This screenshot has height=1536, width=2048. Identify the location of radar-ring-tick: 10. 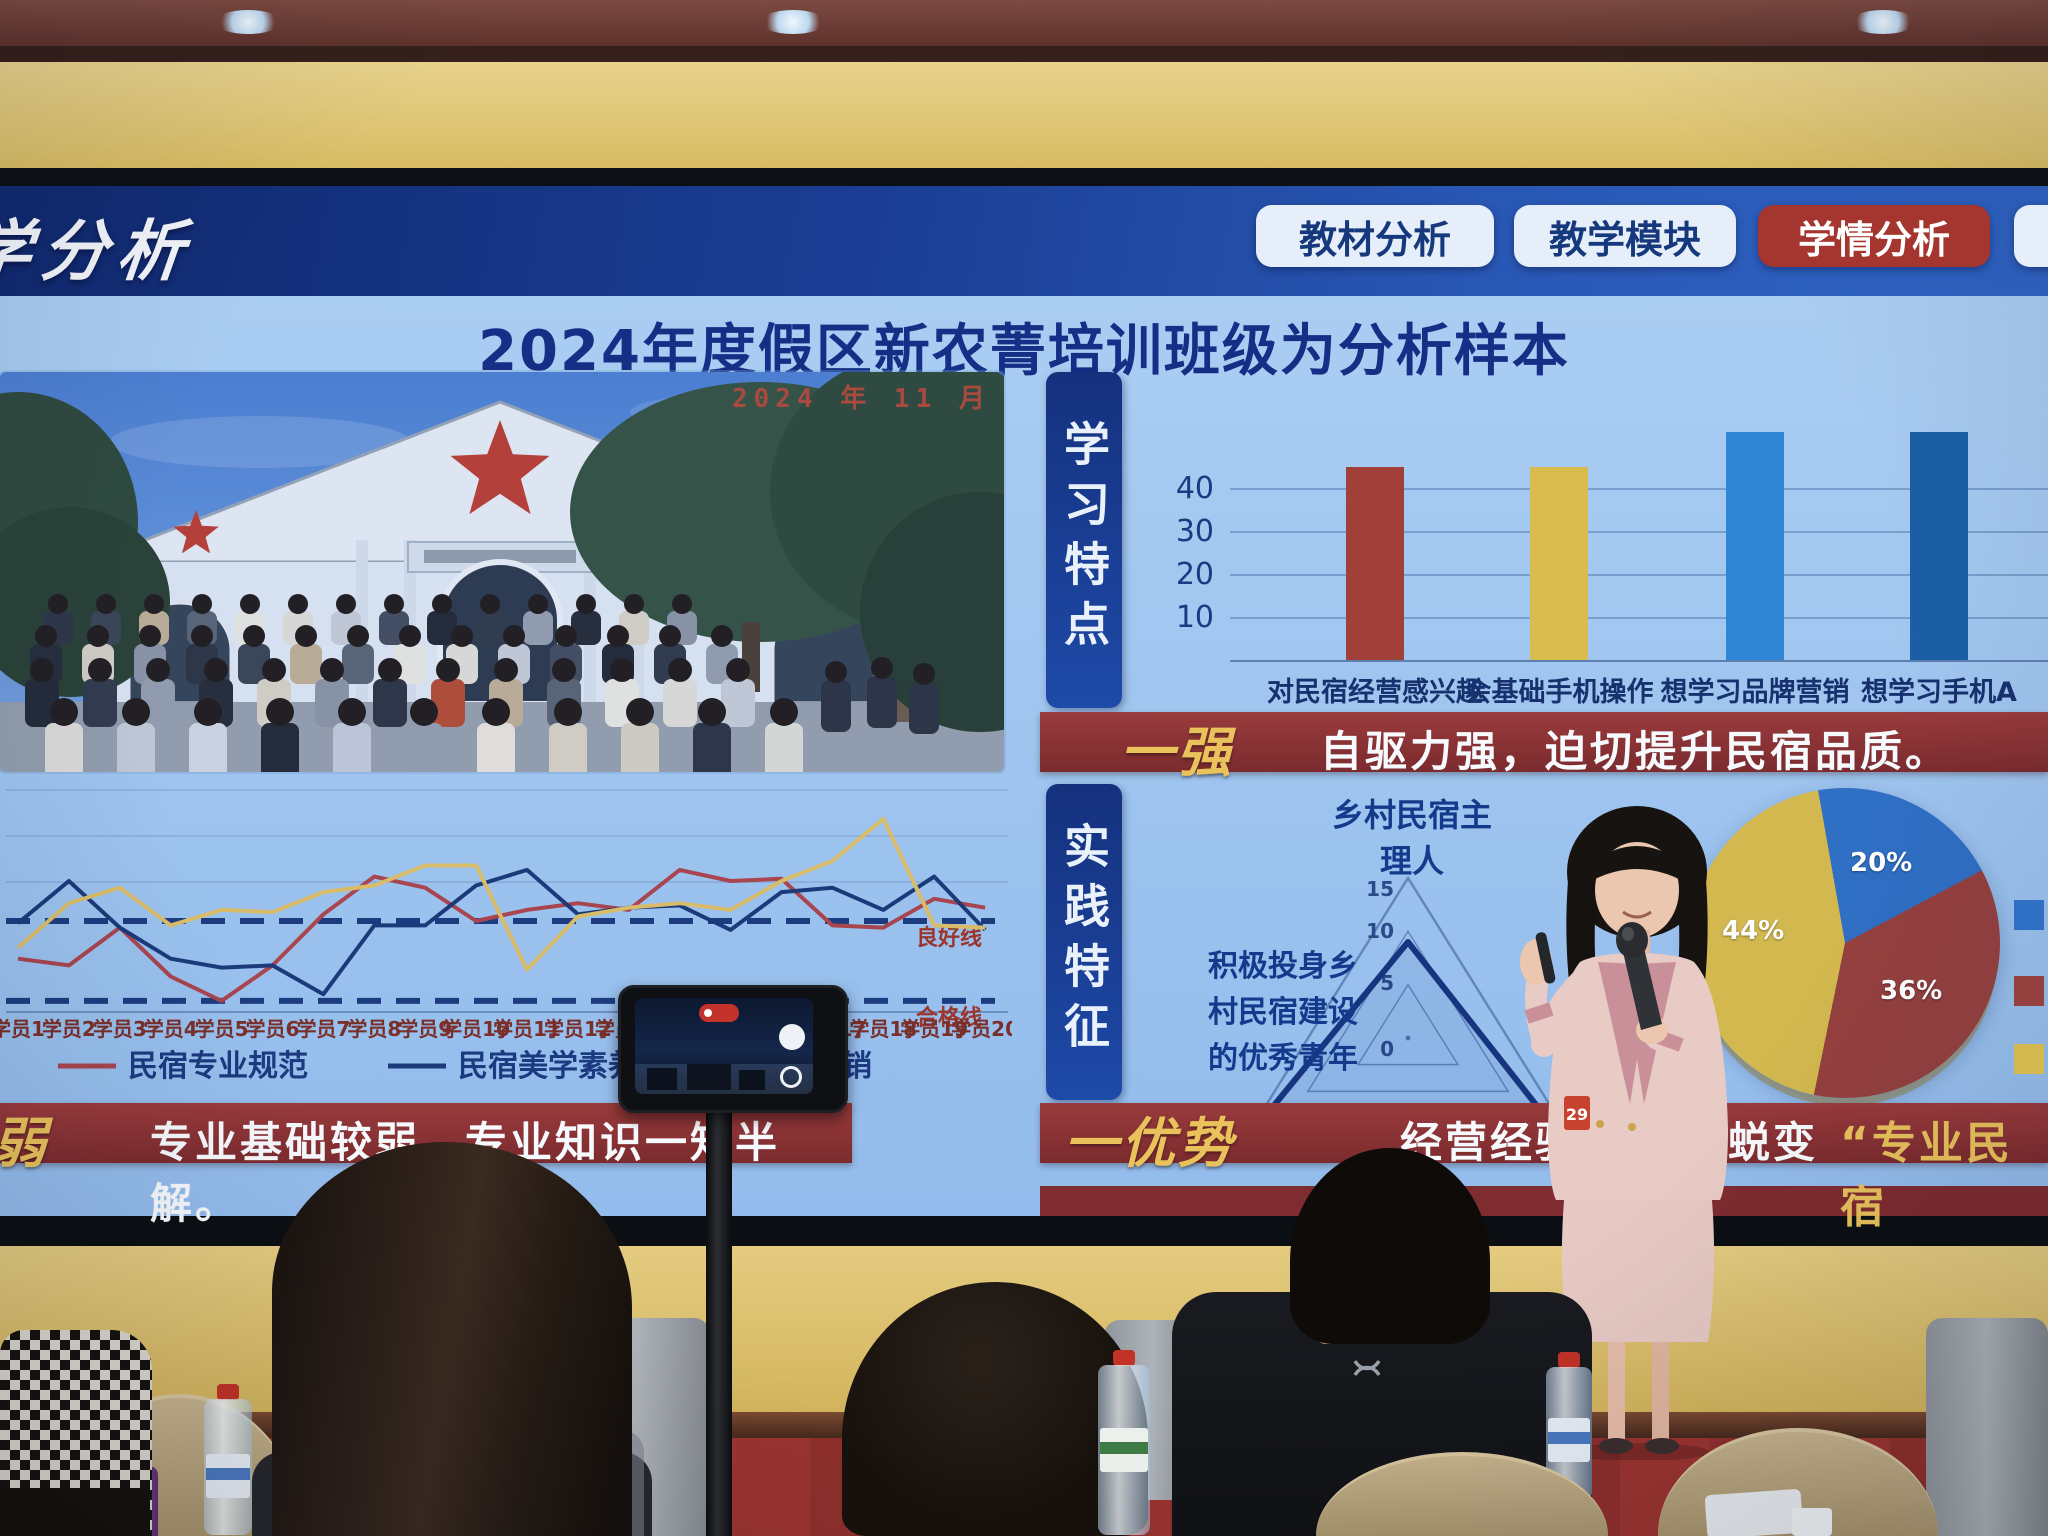
(1380, 931).